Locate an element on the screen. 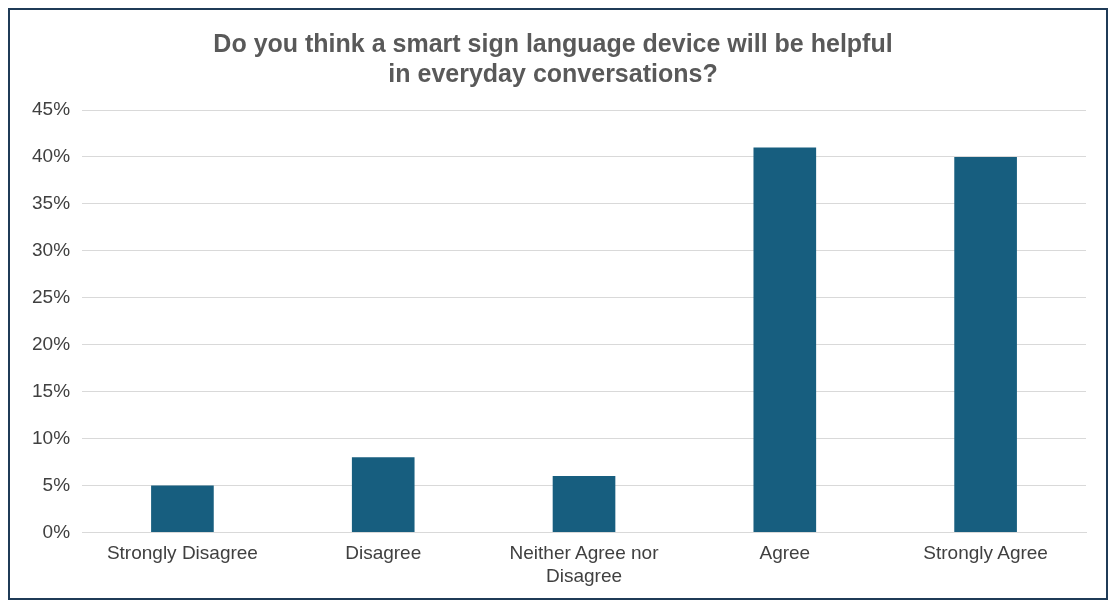 This screenshot has width=1118, height=607. y-tick-label: 35% is located at coordinates (51, 203).